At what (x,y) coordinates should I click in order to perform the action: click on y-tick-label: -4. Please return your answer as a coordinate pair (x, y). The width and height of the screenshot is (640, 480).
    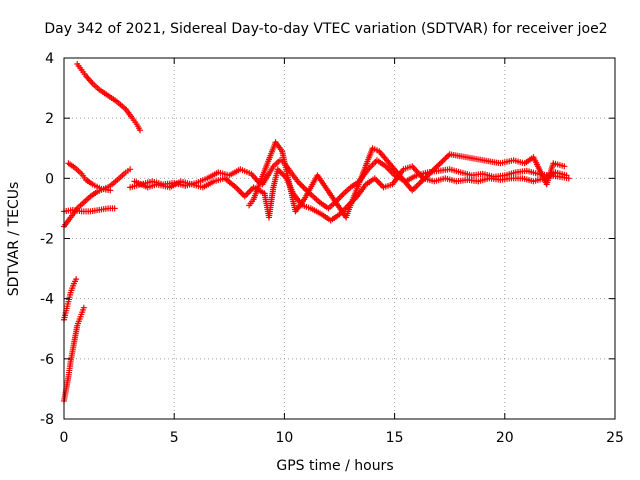
    Looking at the image, I should click on (47, 300).